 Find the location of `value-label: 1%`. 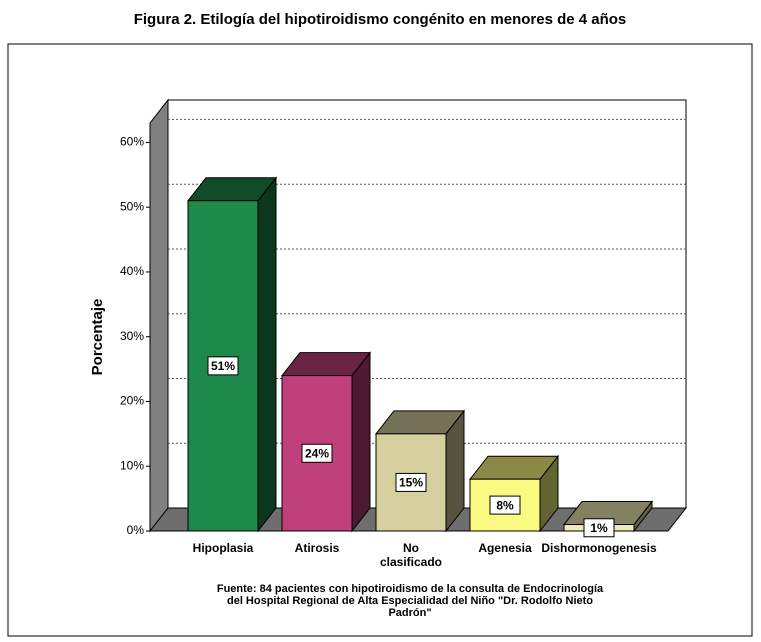

value-label: 1% is located at coordinates (599, 528).